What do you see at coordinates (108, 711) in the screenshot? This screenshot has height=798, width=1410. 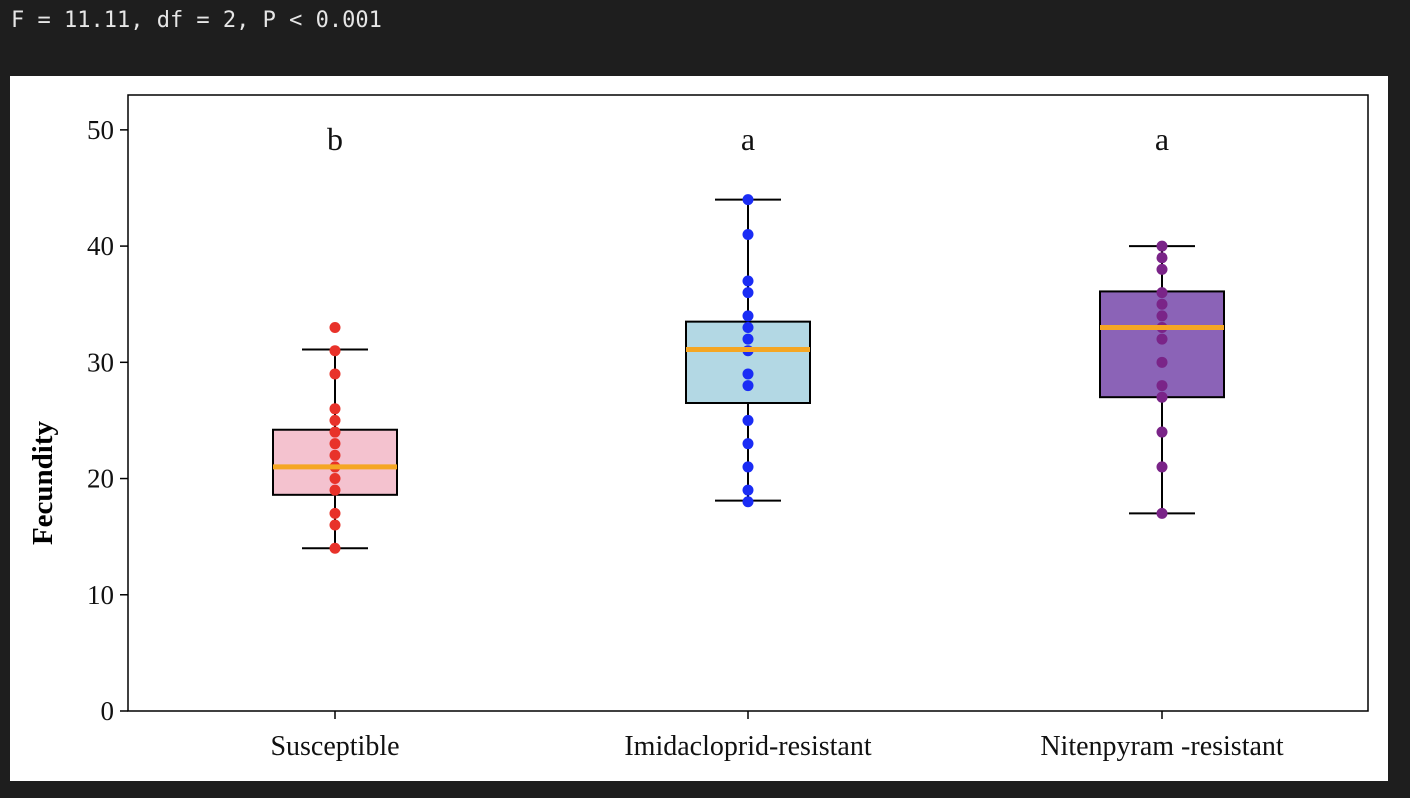 I see `y-tick-label: 0` at bounding box center [108, 711].